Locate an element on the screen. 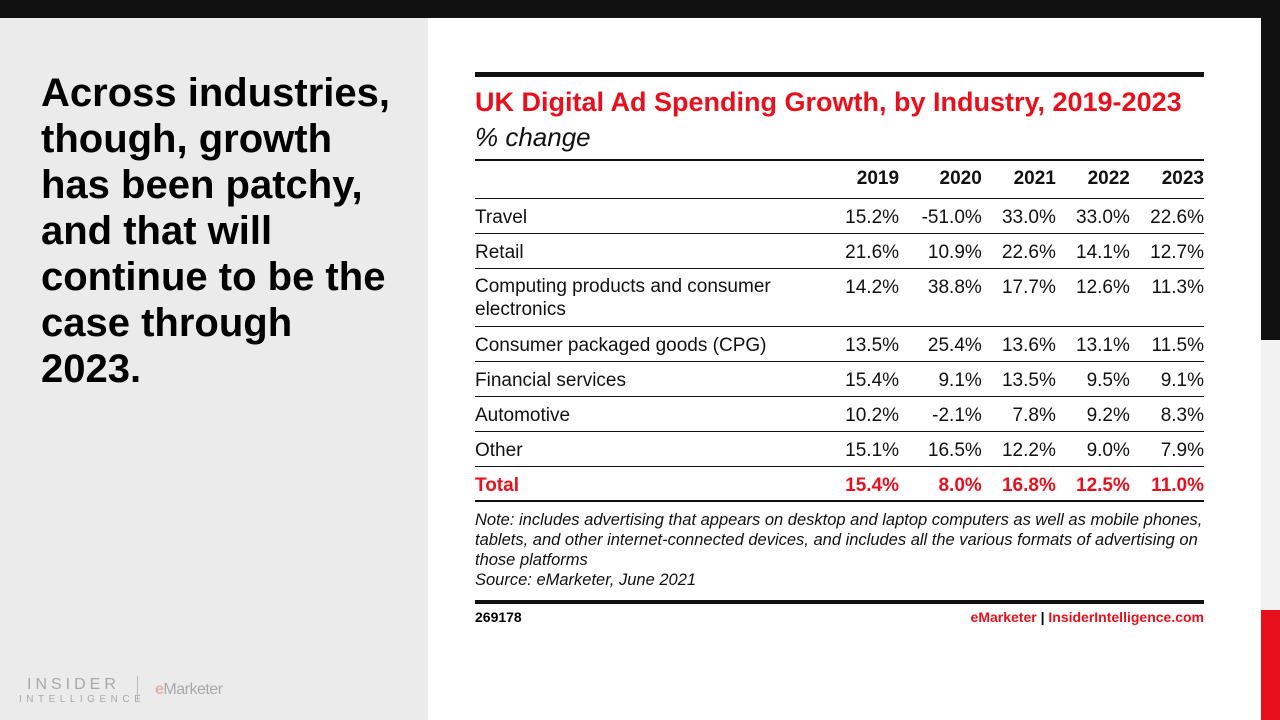 The image size is (1280, 720). cell-value: 12.2% is located at coordinates (1018, 448).